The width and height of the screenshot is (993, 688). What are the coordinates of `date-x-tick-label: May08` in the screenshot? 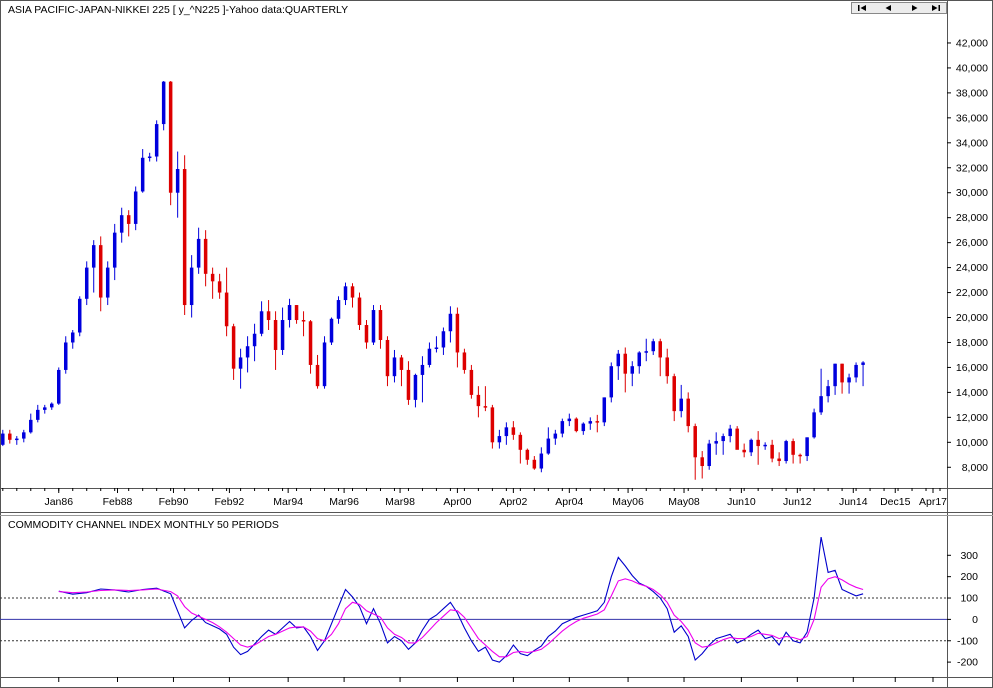 It's located at (684, 502).